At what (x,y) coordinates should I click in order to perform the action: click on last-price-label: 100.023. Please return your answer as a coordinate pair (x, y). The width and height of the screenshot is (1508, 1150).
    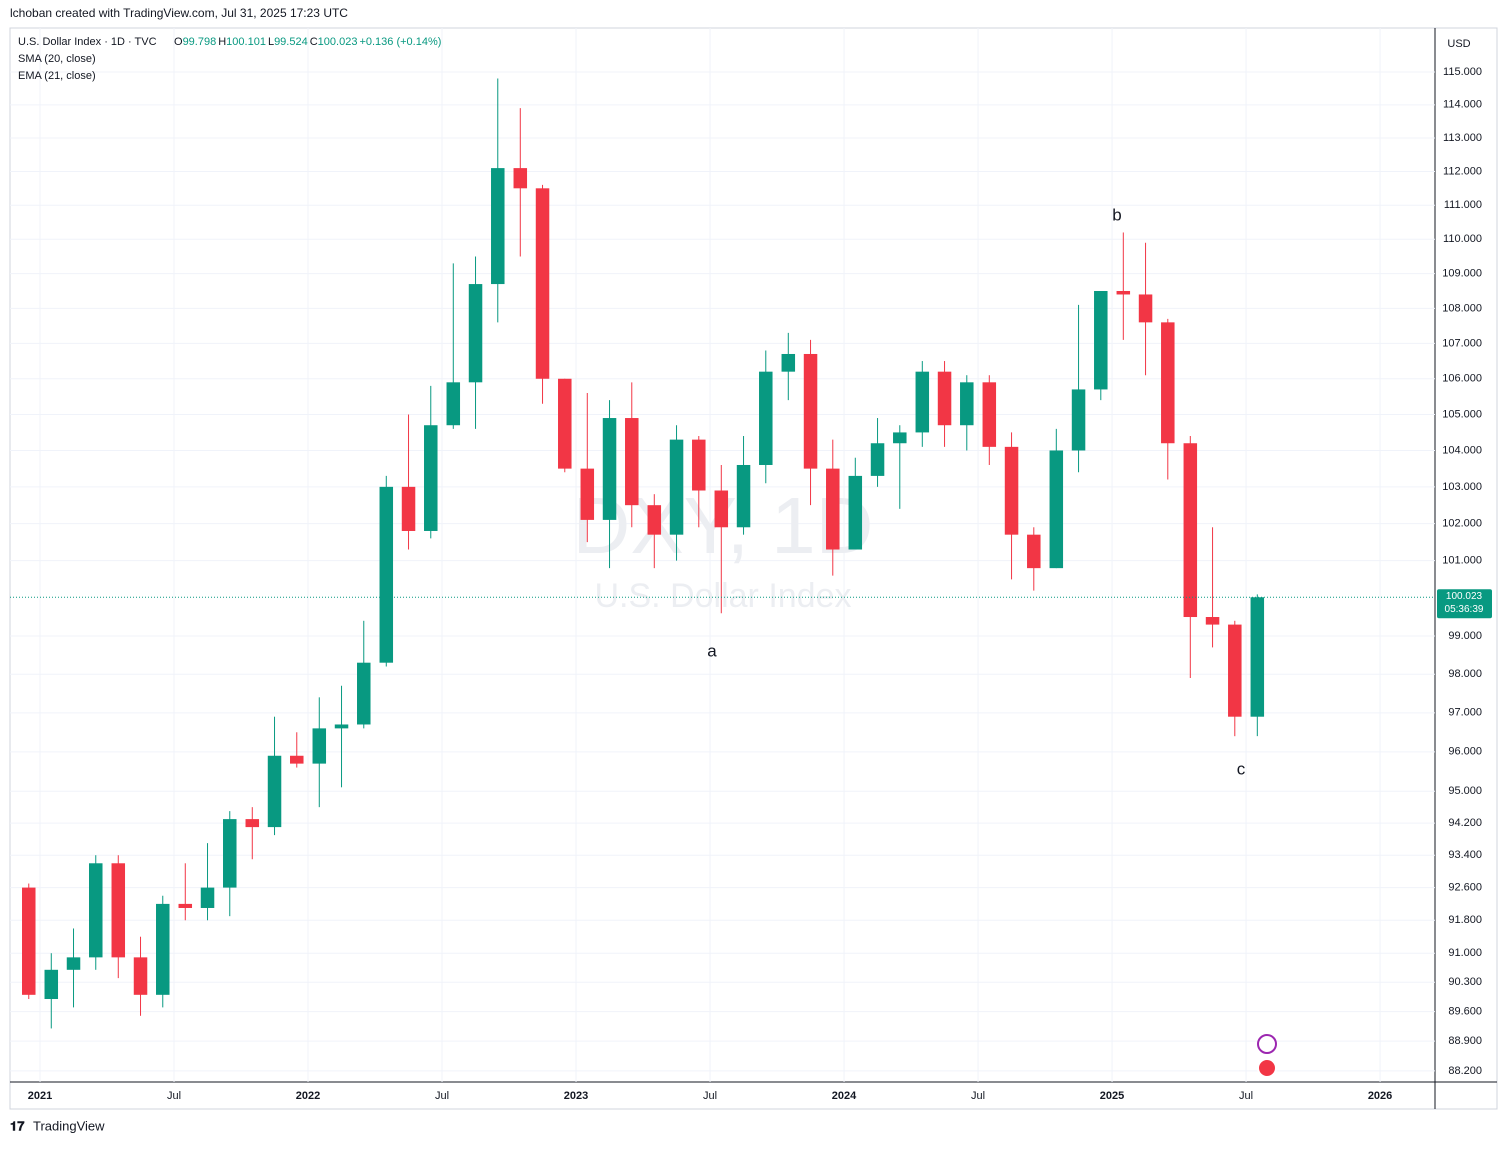
    Looking at the image, I should click on (1464, 596).